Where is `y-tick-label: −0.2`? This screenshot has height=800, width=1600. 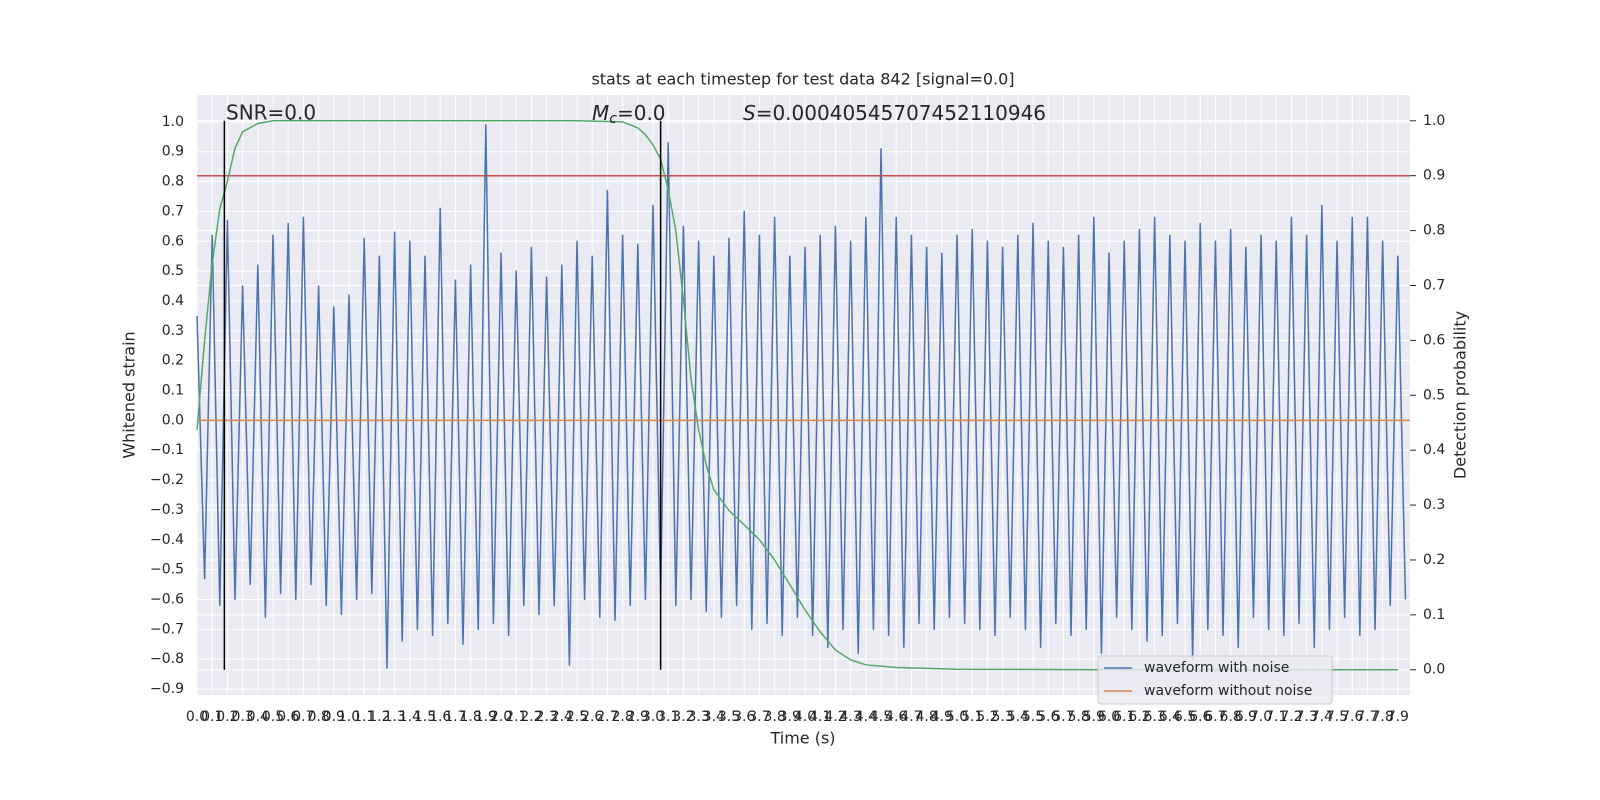 y-tick-label: −0.2 is located at coordinates (167, 480).